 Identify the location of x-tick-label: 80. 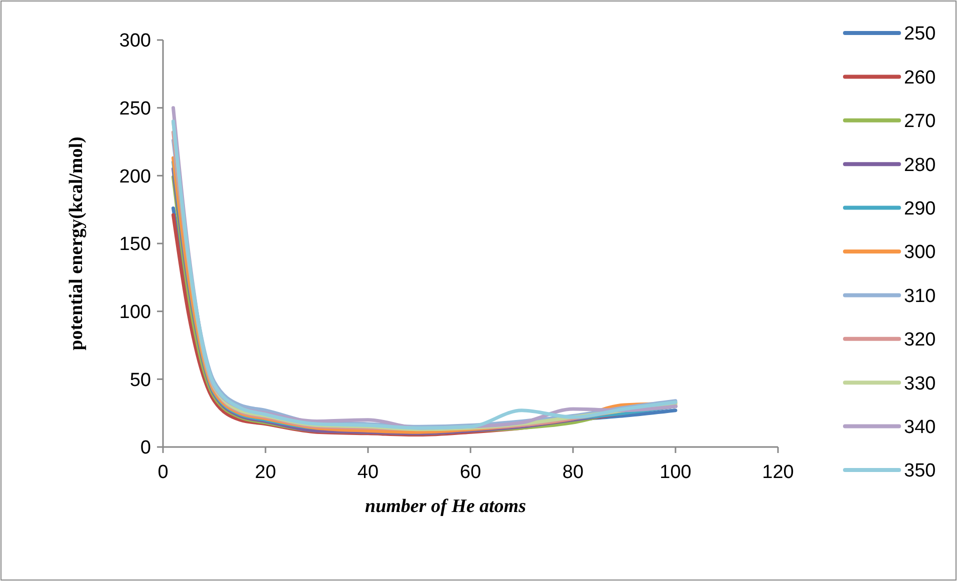
(573, 472).